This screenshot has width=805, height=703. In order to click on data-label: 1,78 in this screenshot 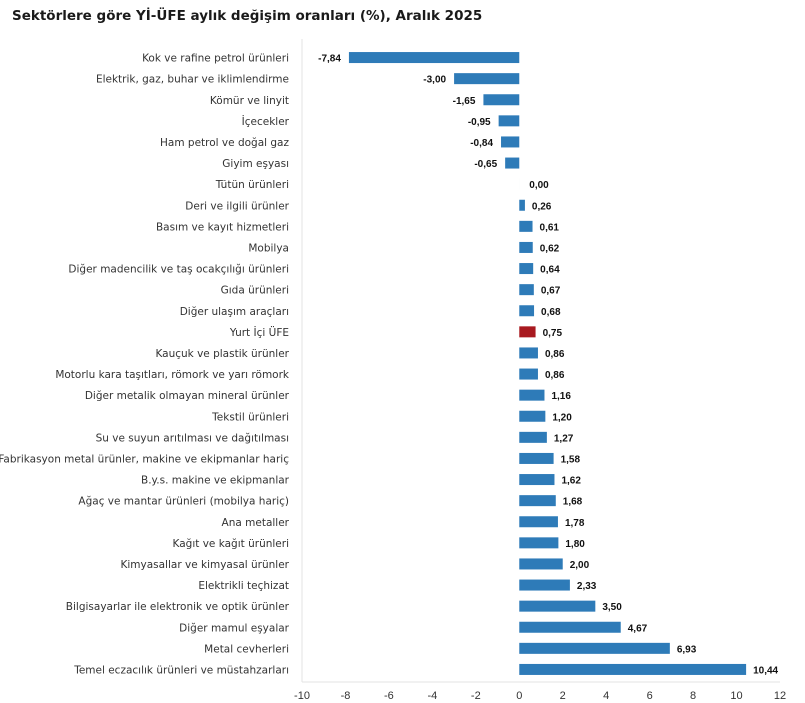, I will do `click(575, 523)`.